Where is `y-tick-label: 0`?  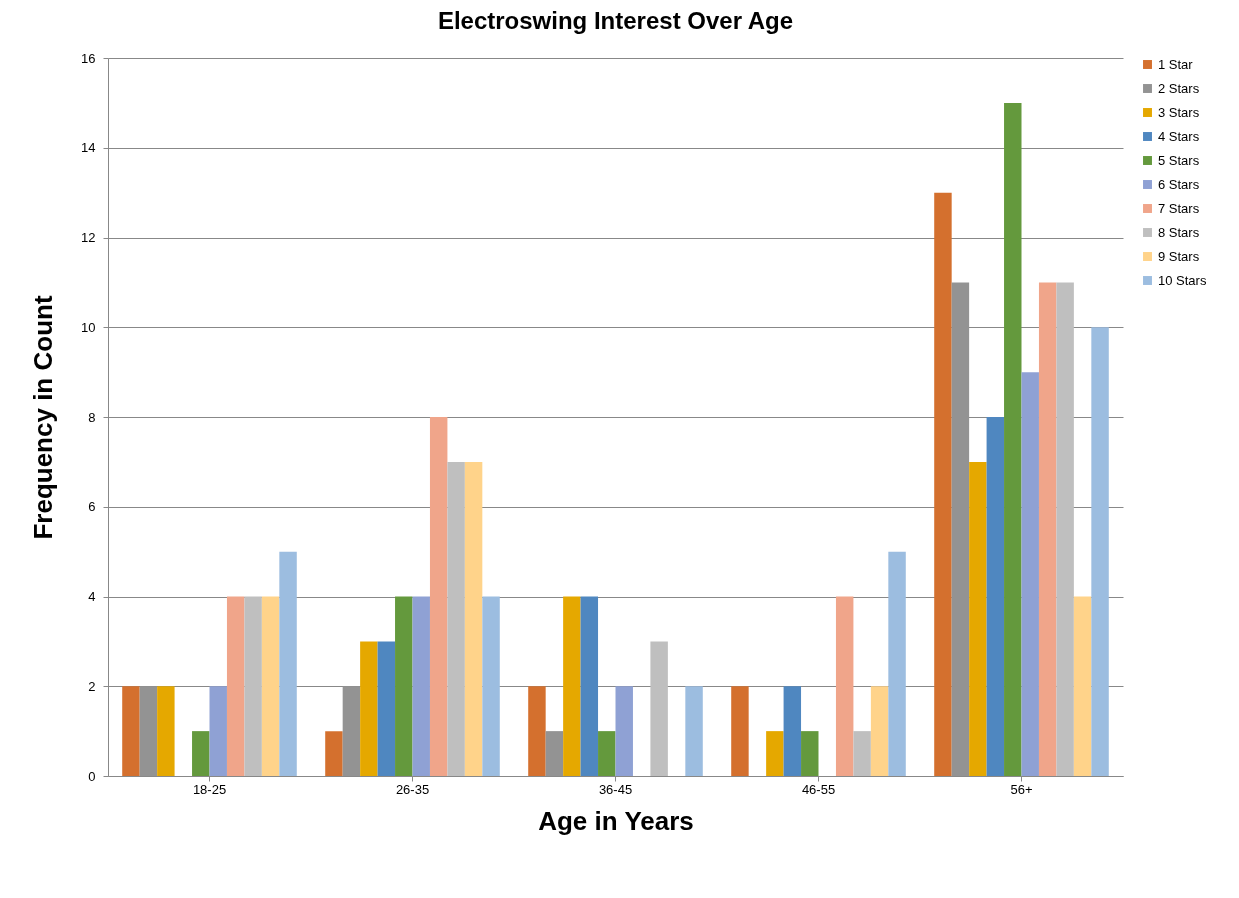 y-tick-label: 0 is located at coordinates (92, 776).